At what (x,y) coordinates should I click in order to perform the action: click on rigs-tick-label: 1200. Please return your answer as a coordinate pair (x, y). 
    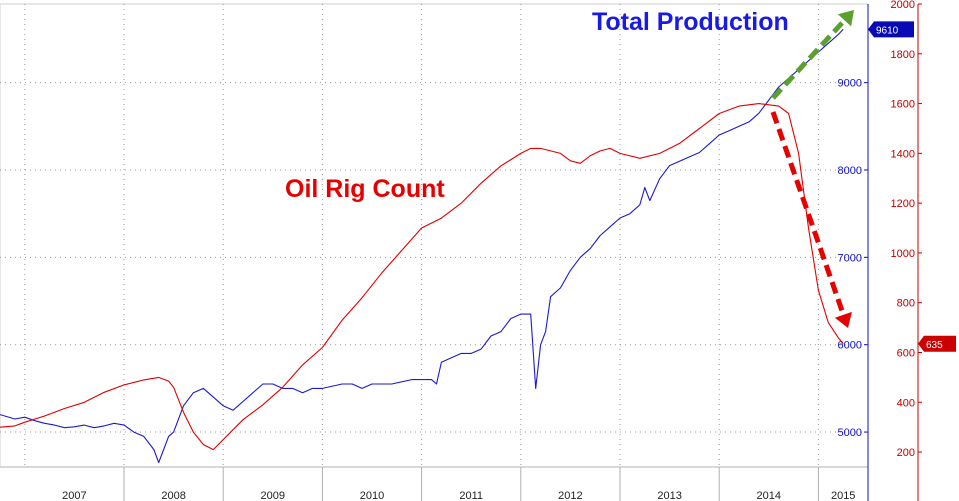
    Looking at the image, I should click on (903, 204).